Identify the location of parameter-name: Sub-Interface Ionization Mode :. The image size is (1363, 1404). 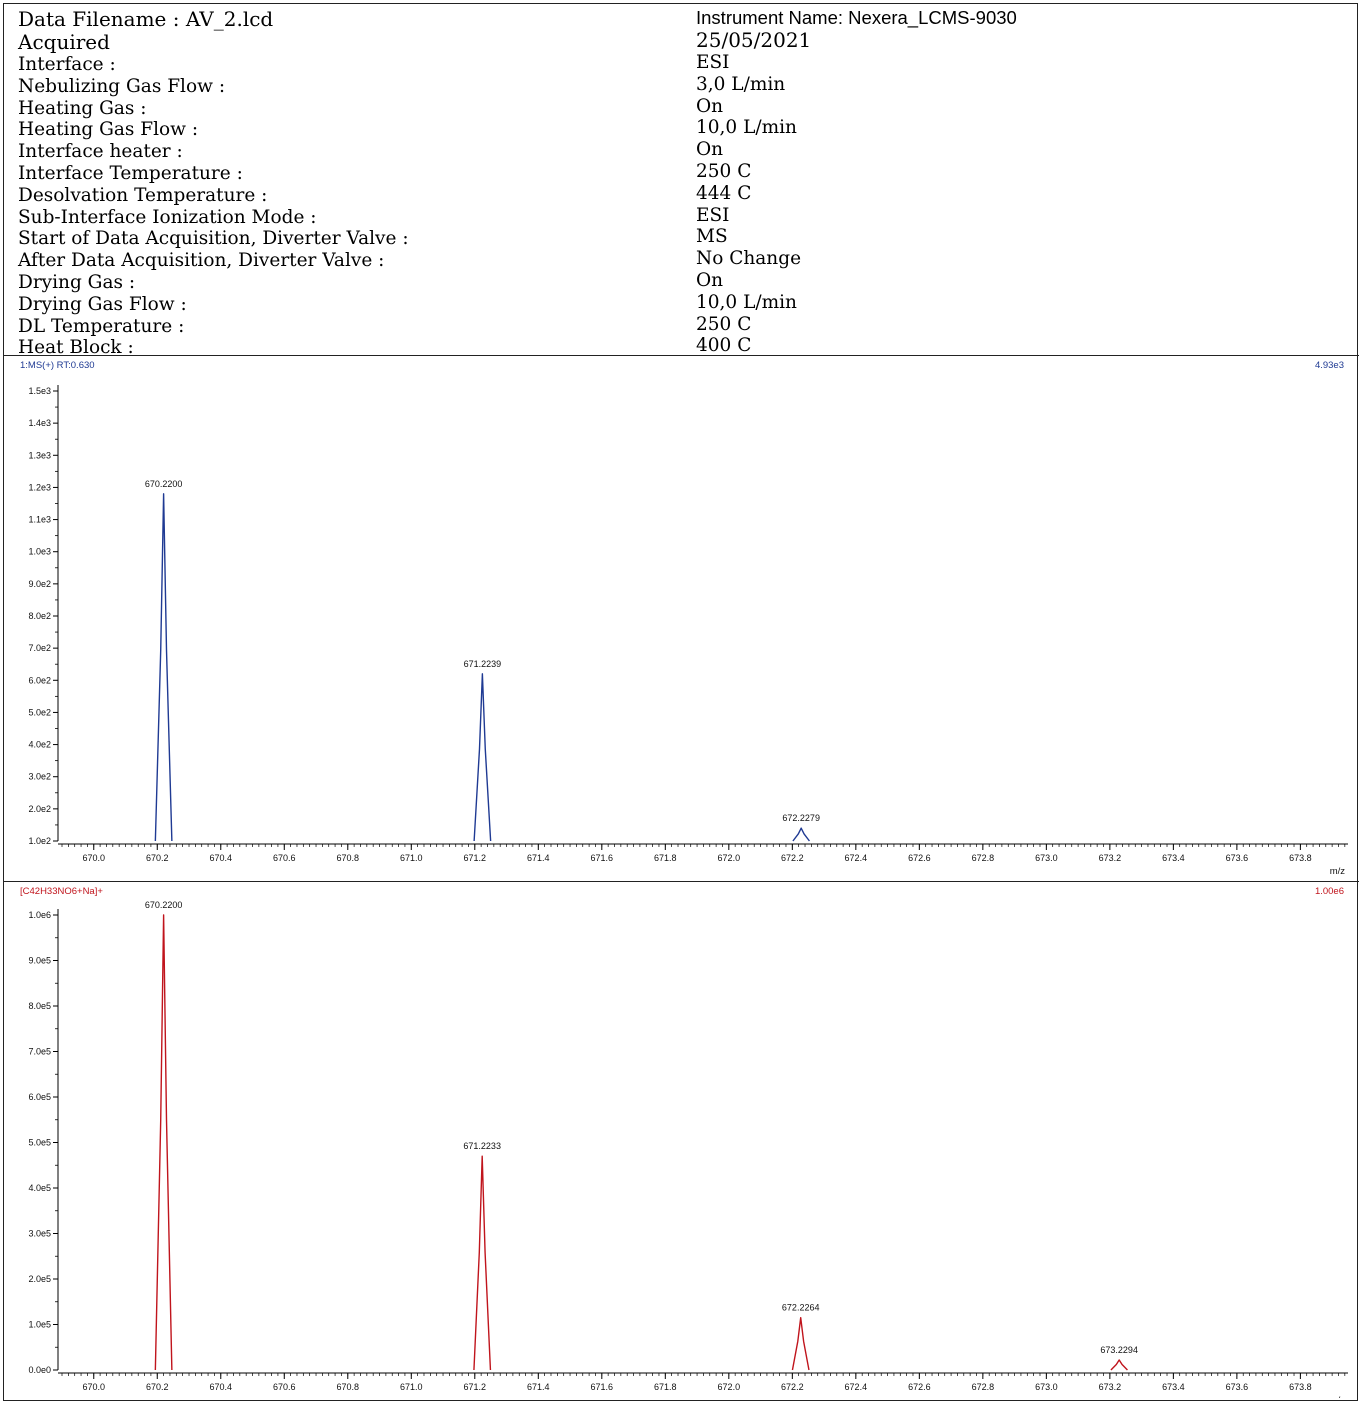
(167, 217).